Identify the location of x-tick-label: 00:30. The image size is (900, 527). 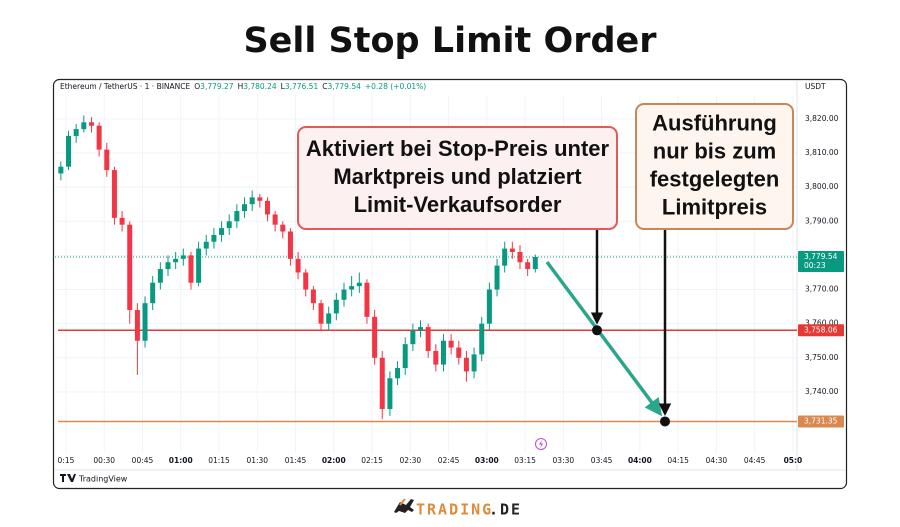
(104, 460).